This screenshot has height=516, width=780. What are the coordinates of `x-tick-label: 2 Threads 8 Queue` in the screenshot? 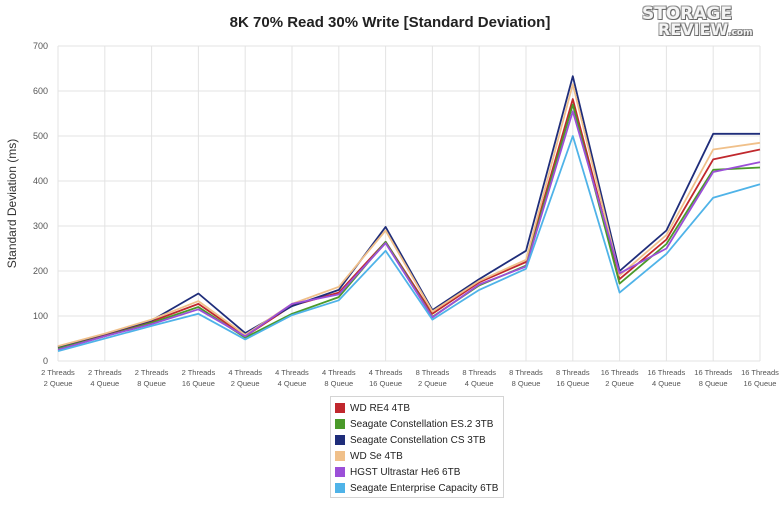 It's located at (152, 378).